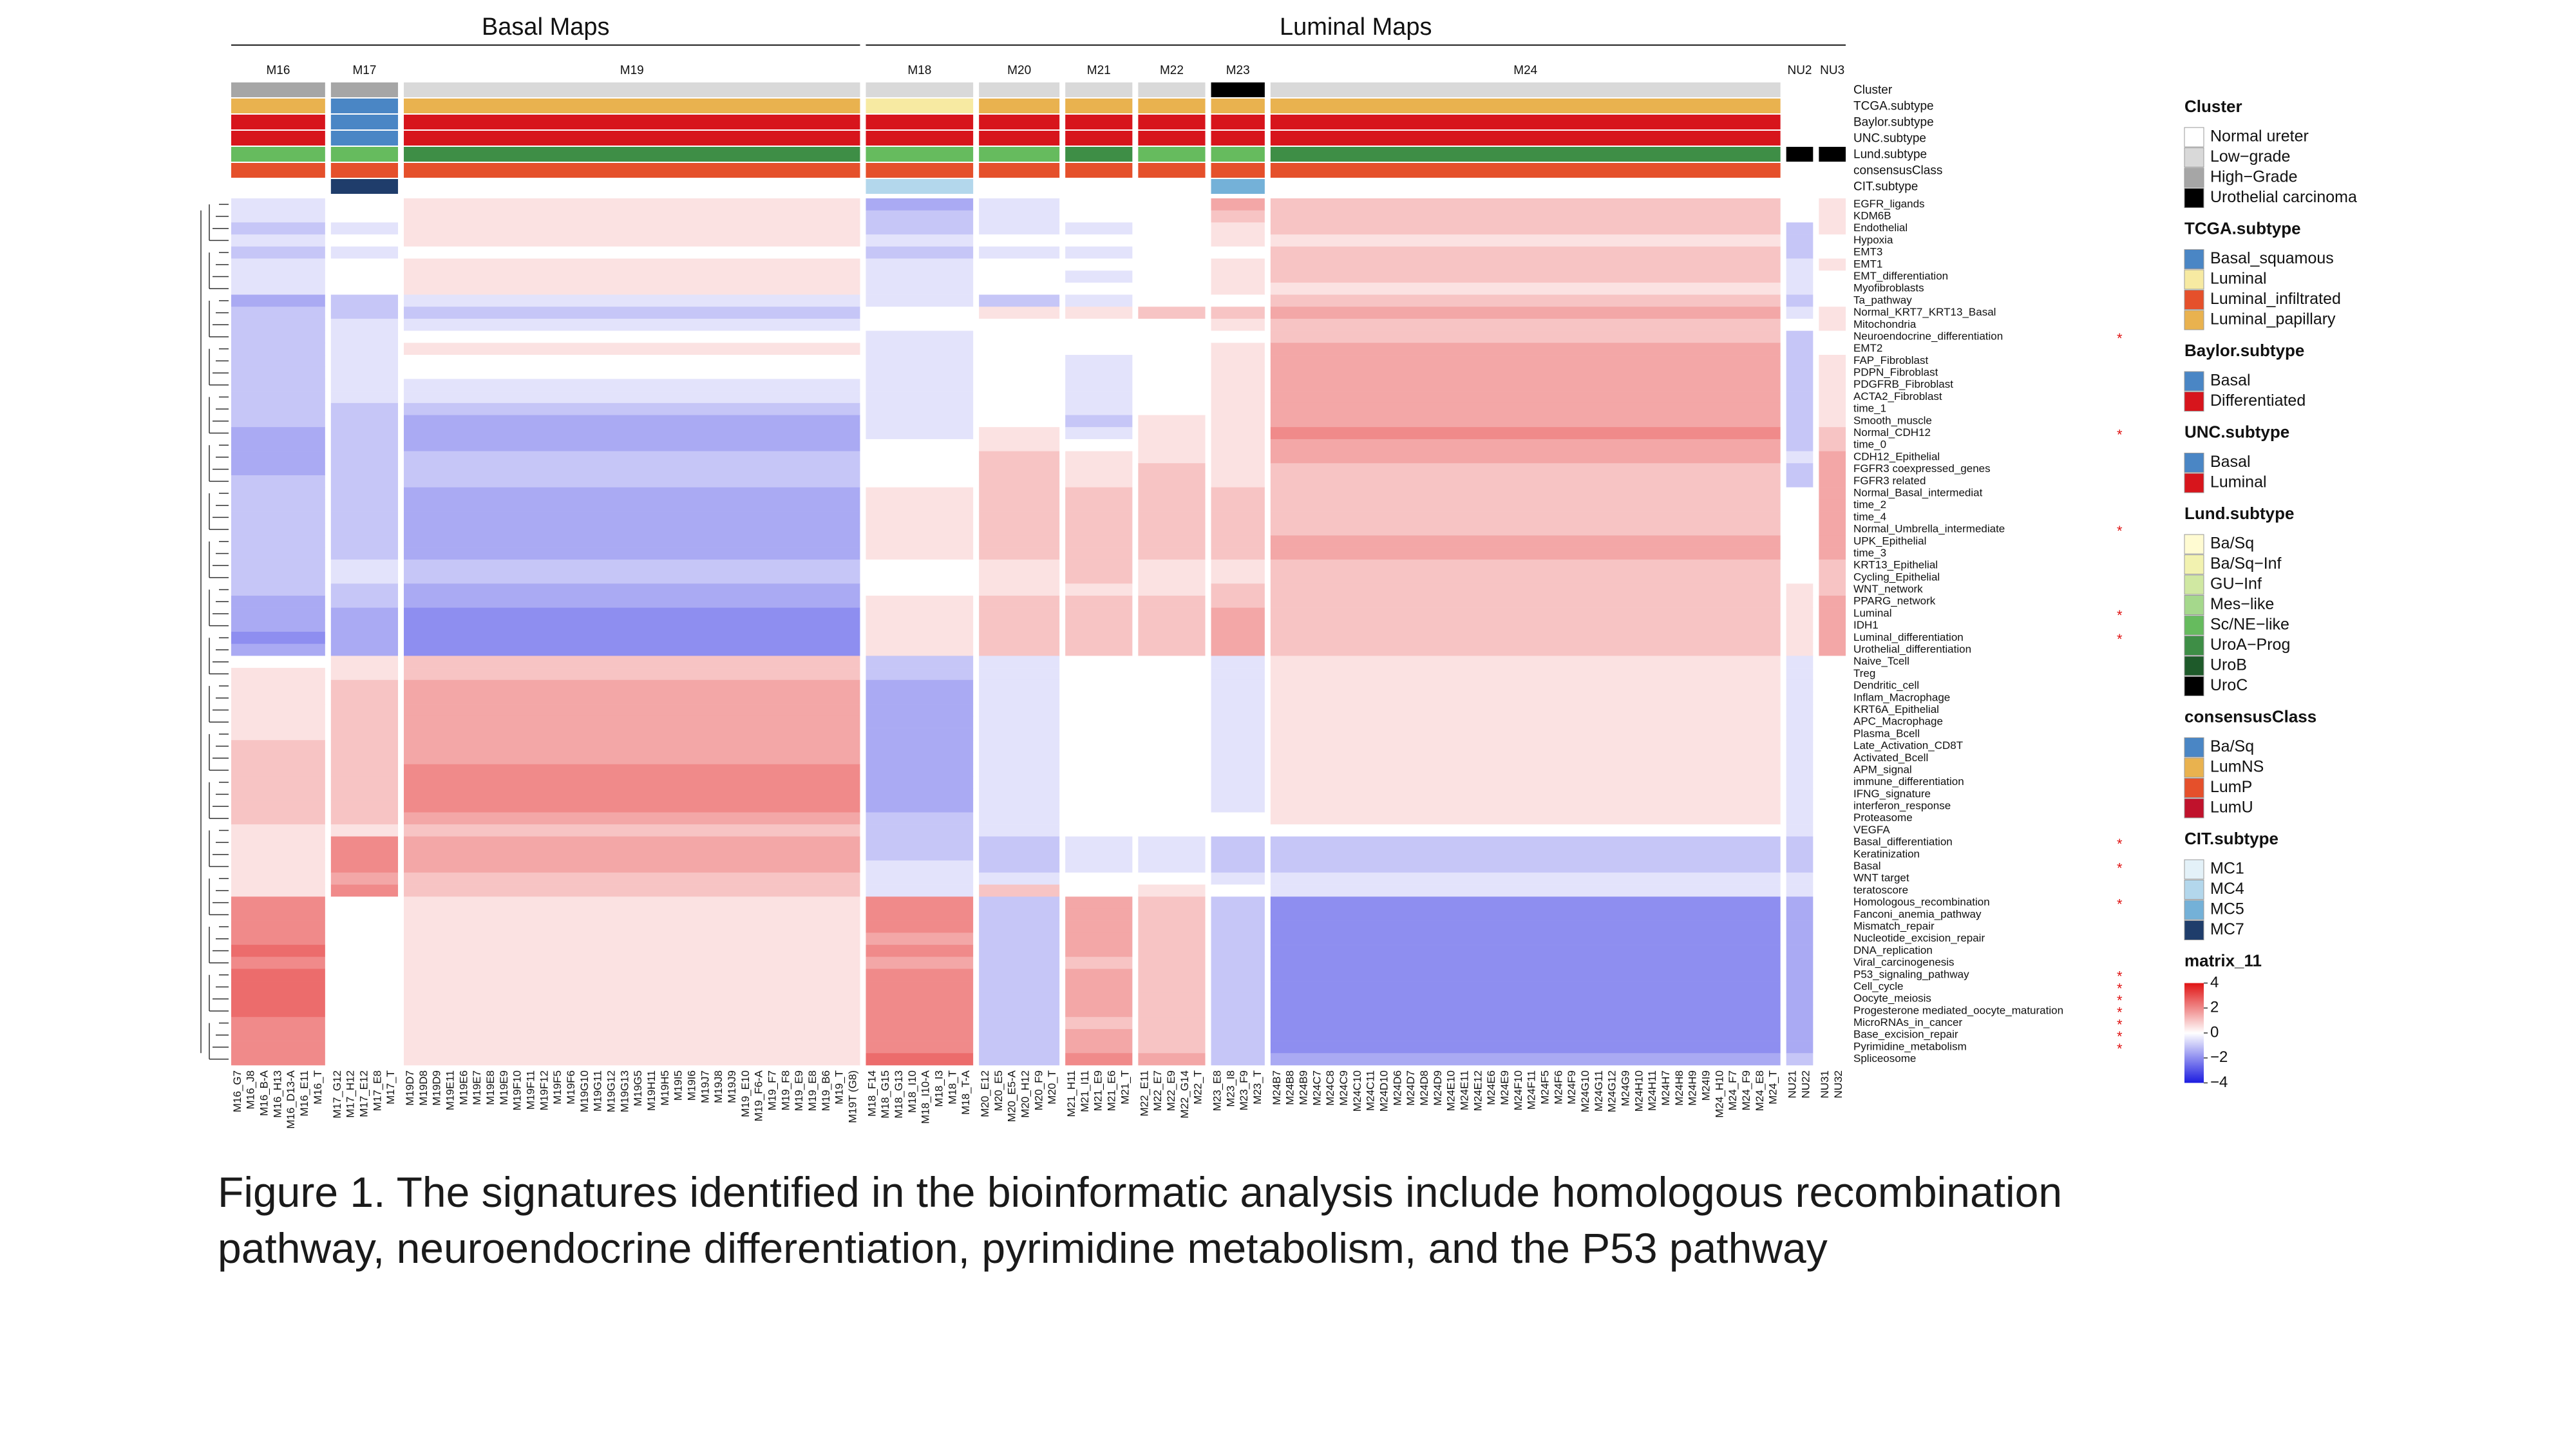  I want to click on row-label: APM_signal, so click(1882, 769).